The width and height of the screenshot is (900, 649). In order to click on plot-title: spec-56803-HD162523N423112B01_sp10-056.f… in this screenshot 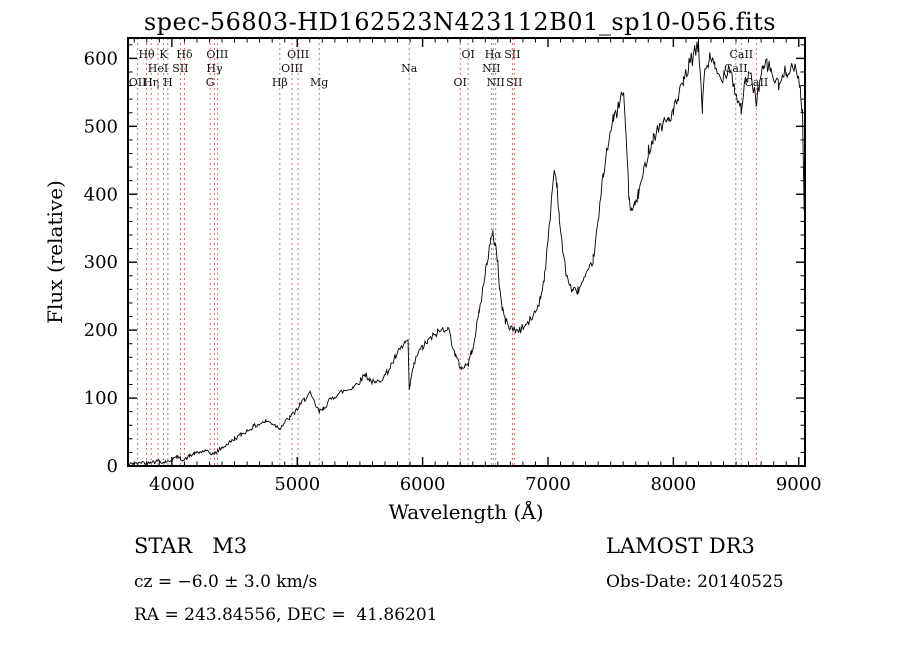, I will do `click(460, 22)`.